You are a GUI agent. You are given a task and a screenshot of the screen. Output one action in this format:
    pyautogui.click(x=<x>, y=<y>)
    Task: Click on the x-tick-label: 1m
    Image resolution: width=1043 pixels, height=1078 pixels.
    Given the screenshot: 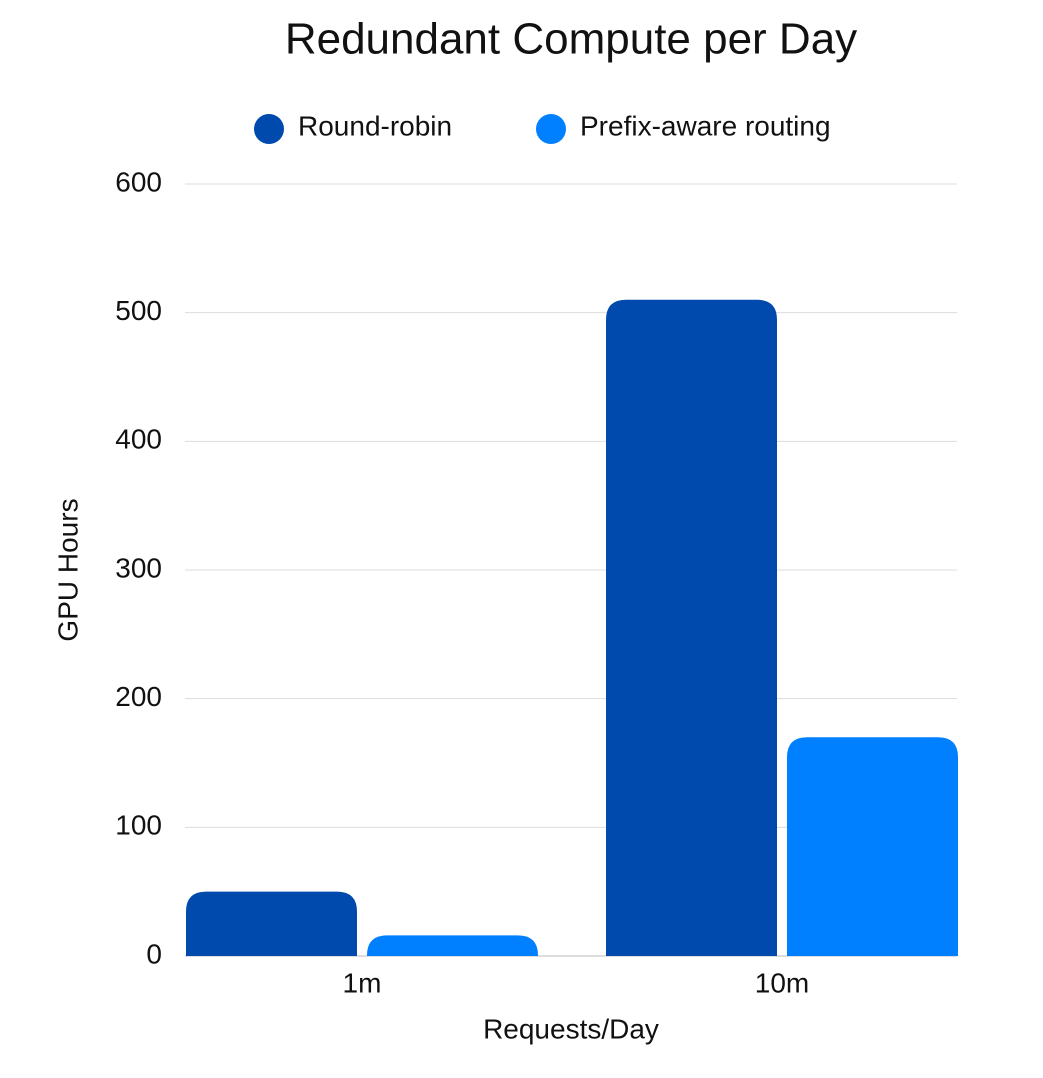 What is the action you would take?
    pyautogui.click(x=362, y=982)
    